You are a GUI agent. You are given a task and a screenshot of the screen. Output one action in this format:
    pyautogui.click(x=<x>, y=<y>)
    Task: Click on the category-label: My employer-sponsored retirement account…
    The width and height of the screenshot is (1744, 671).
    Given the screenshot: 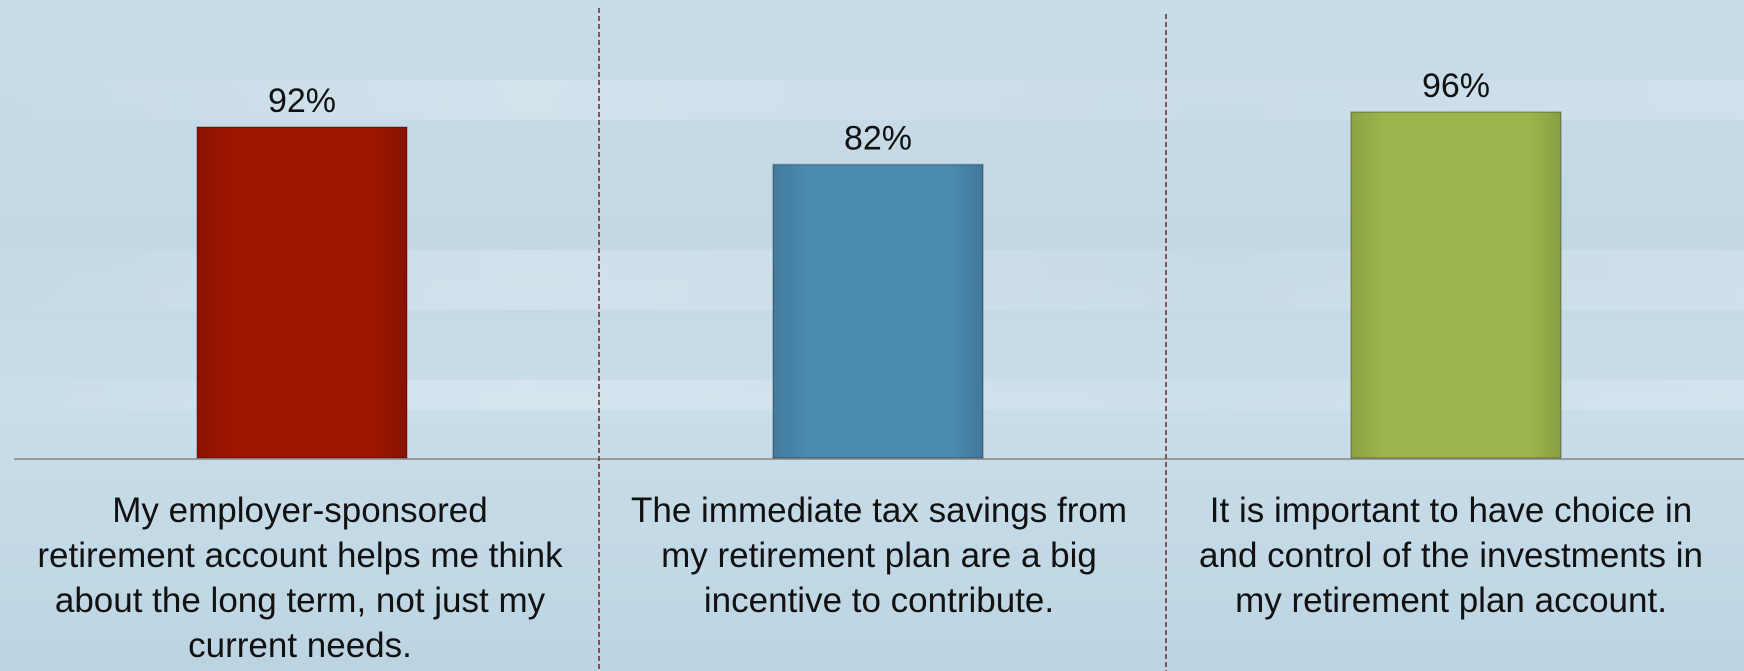 What is the action you would take?
    pyautogui.click(x=300, y=578)
    